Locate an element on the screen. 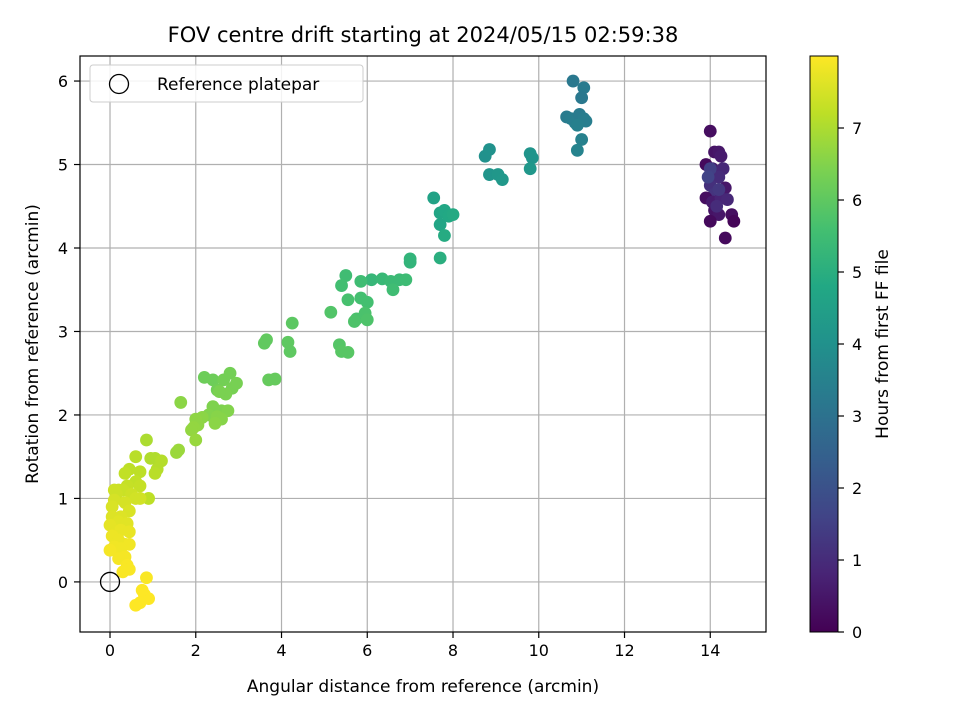  x-tick-label: 2 is located at coordinates (196, 650).